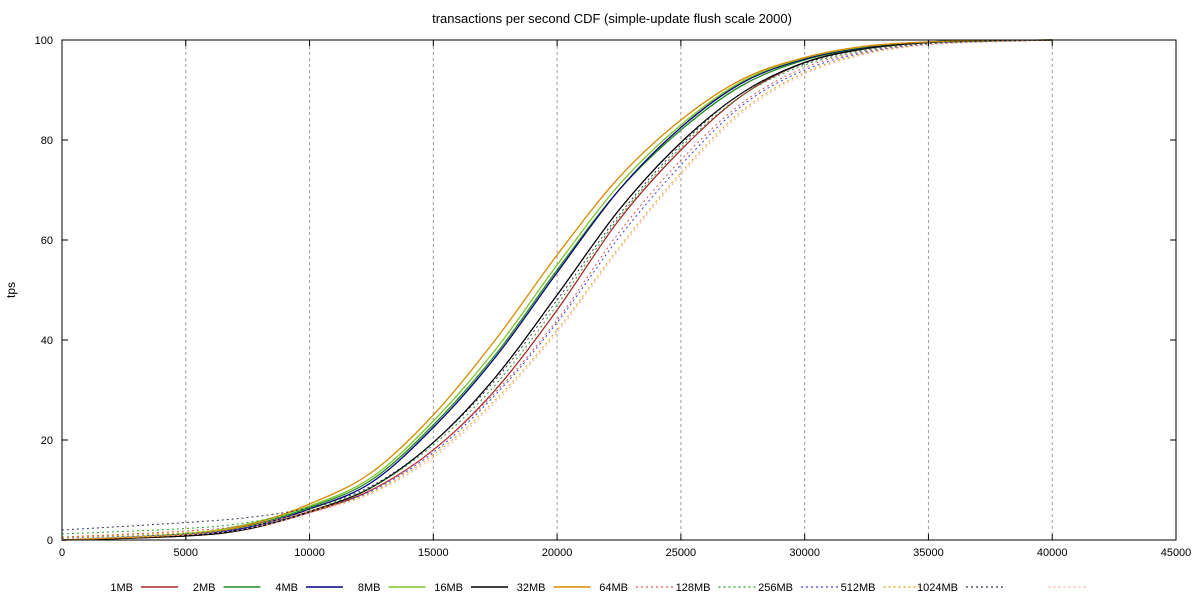  What do you see at coordinates (448, 588) in the screenshot?
I see `legend-label: 16MB` at bounding box center [448, 588].